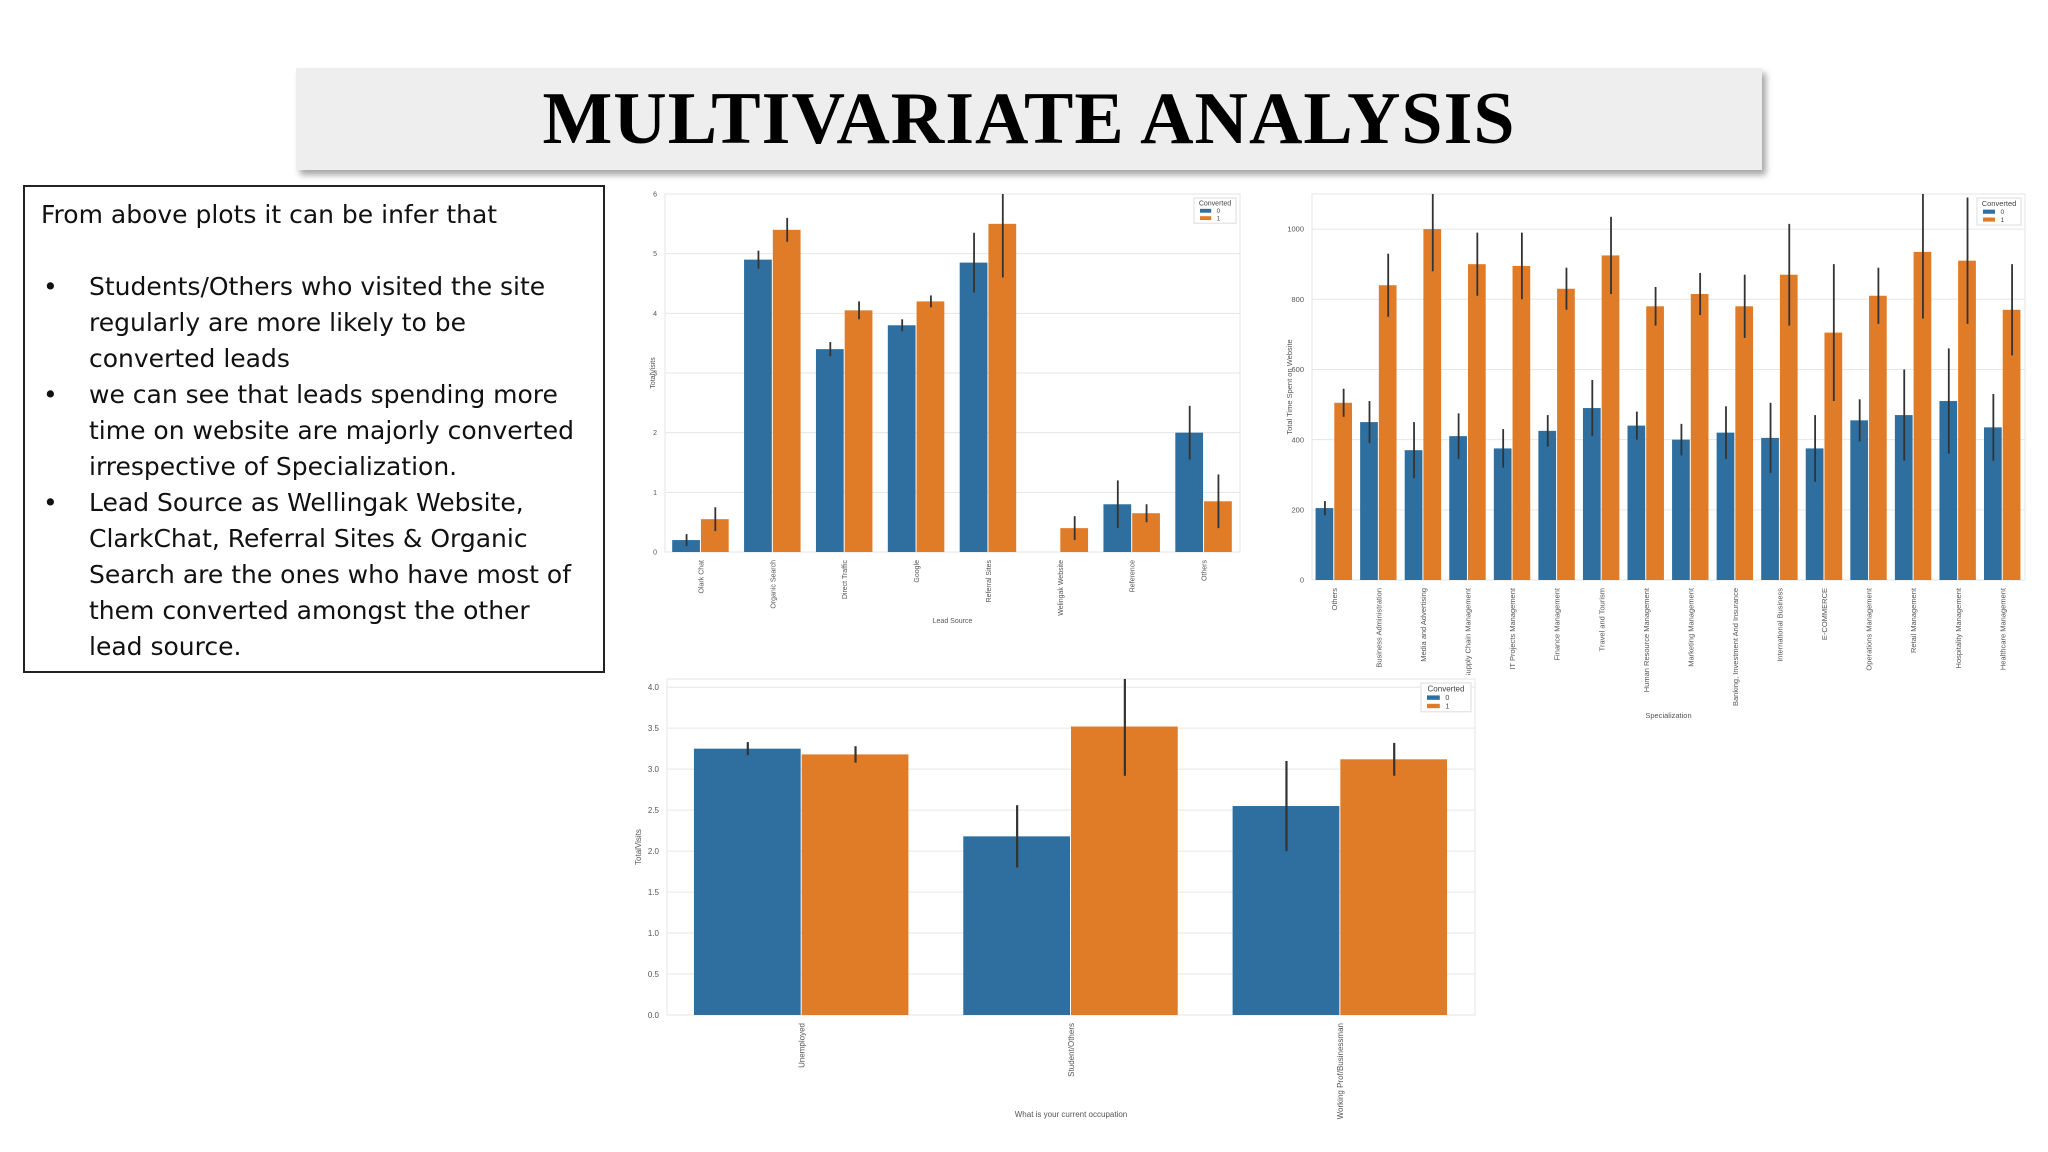  What do you see at coordinates (655, 493) in the screenshot?
I see `y-tick-label: 1` at bounding box center [655, 493].